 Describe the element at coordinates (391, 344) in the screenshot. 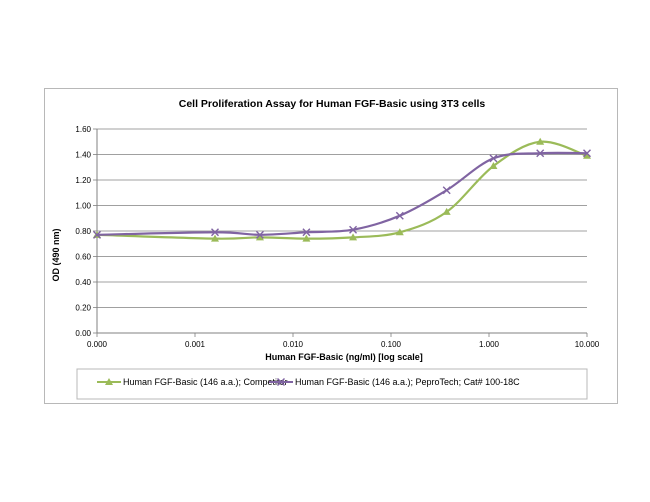

I see `x-tick-label: 0.100` at that location.